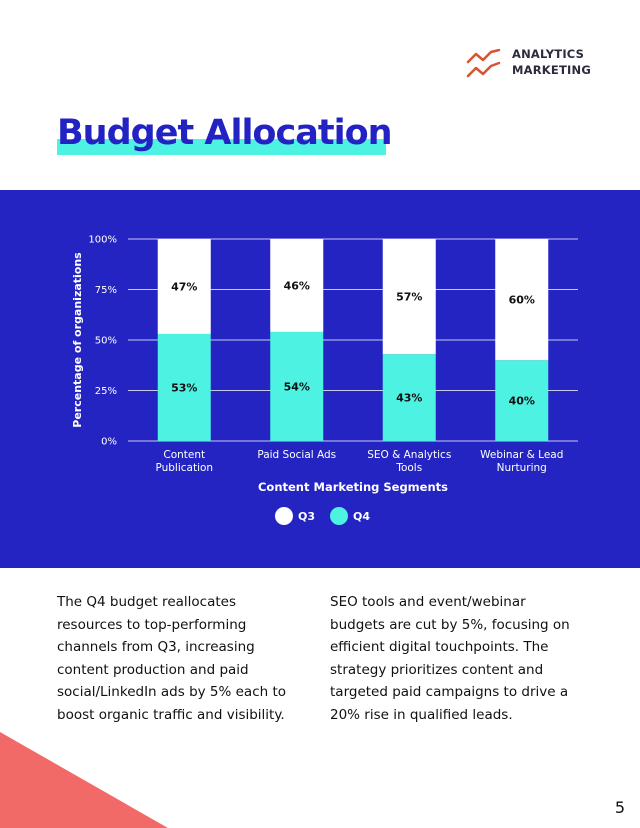  I want to click on data-label-q3: 60%, so click(522, 300).